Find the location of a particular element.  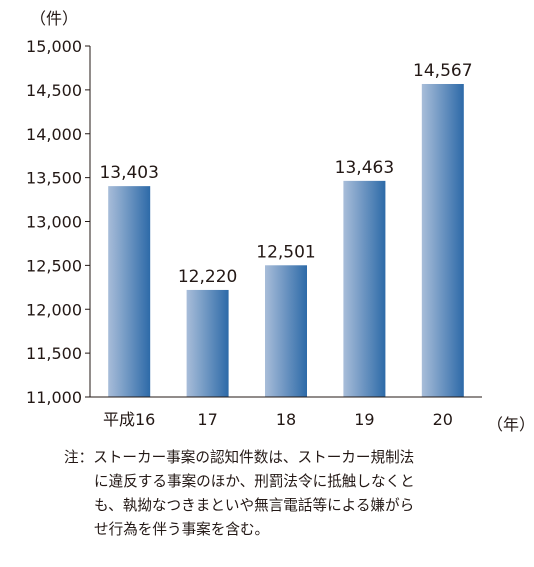

x-tick-label: 18 is located at coordinates (286, 419).